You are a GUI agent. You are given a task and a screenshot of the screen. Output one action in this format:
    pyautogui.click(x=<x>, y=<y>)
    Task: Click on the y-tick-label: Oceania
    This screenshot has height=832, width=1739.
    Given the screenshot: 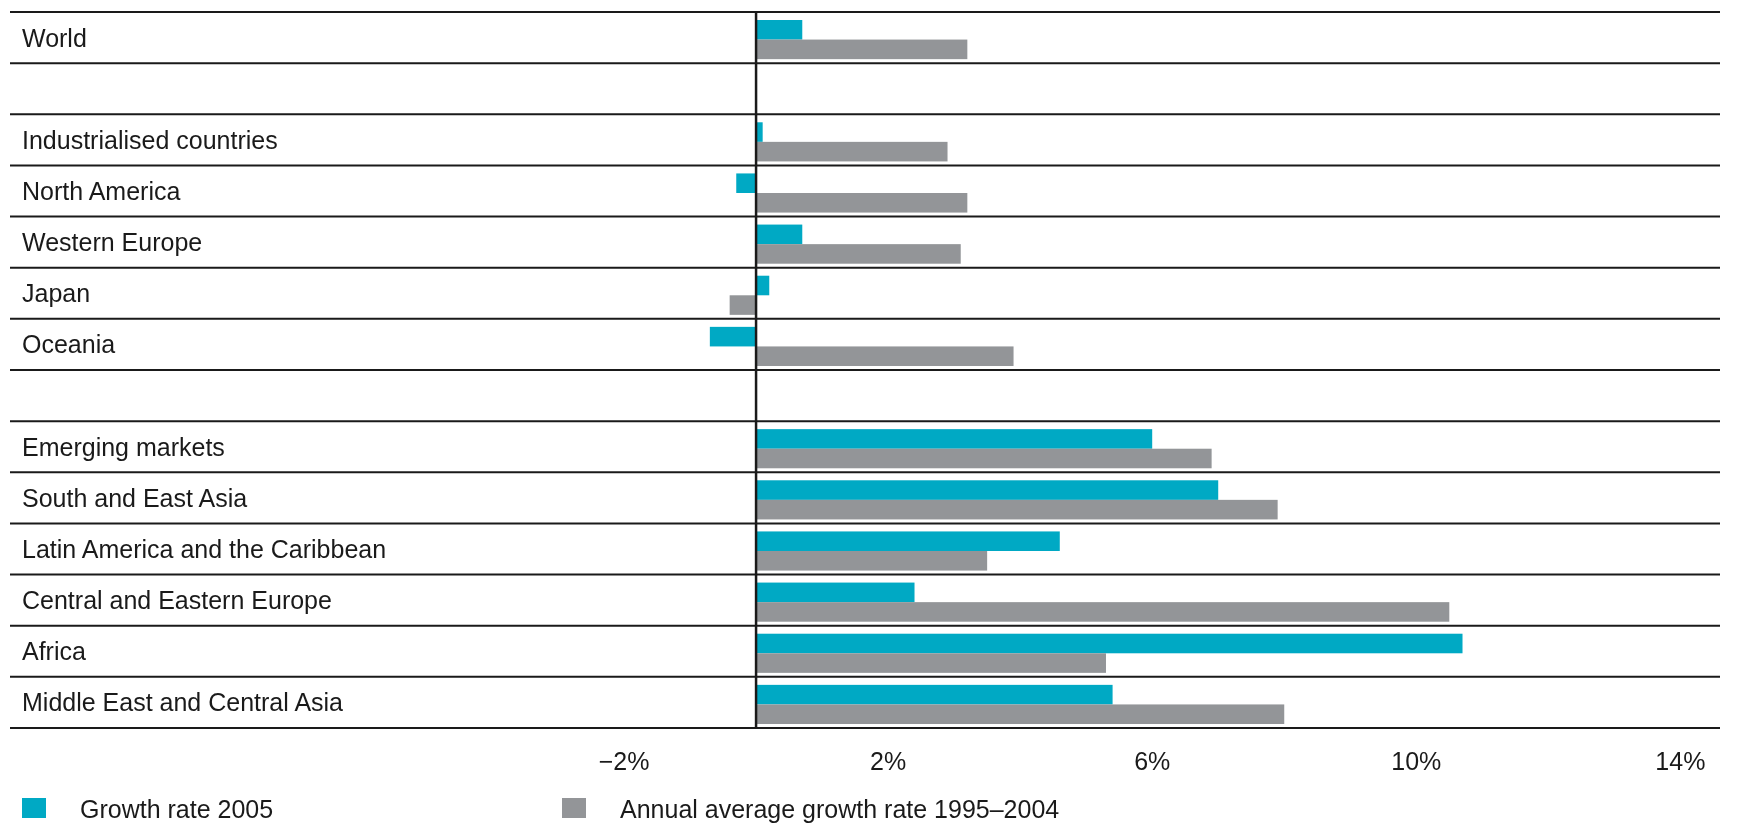 What is the action you would take?
    pyautogui.click(x=69, y=344)
    